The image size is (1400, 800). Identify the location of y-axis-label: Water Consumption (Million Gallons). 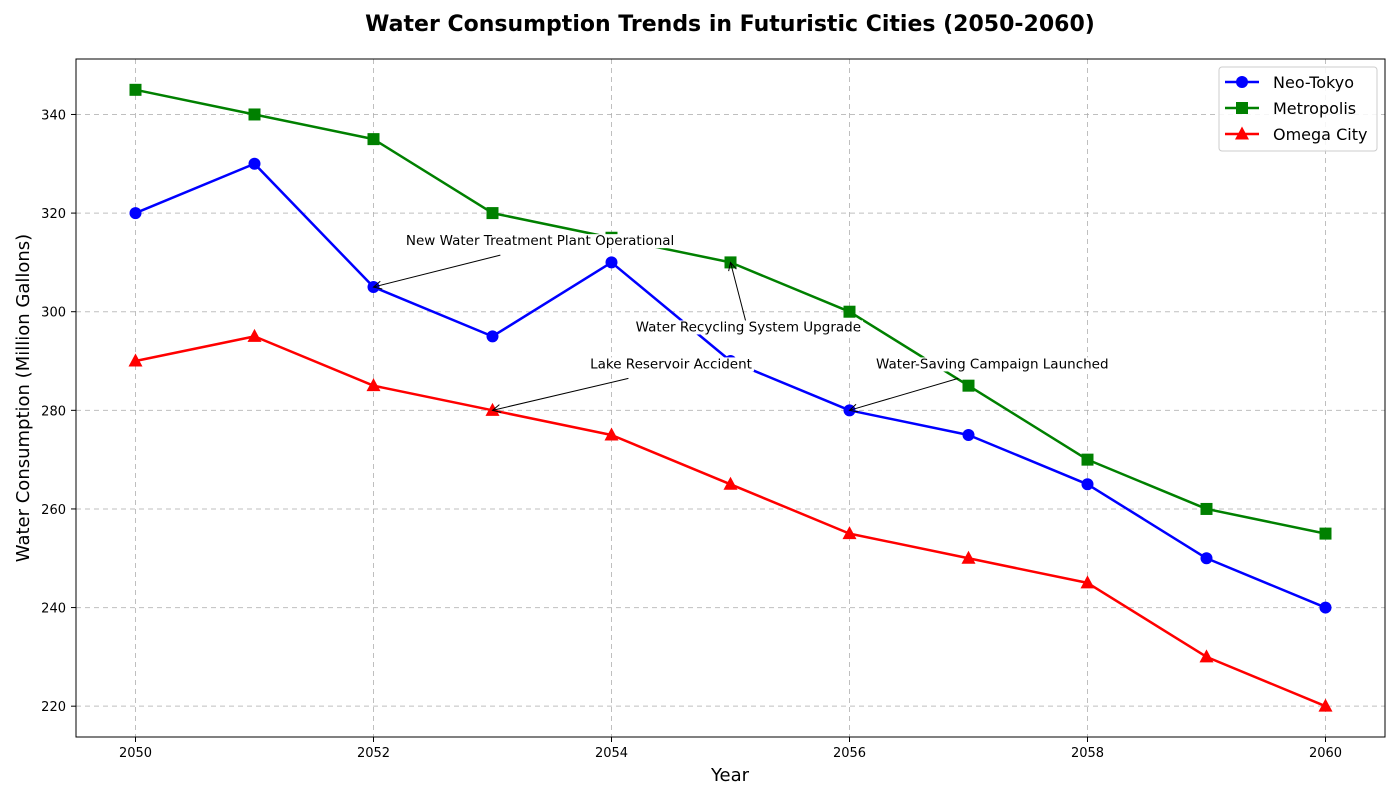
(23, 398).